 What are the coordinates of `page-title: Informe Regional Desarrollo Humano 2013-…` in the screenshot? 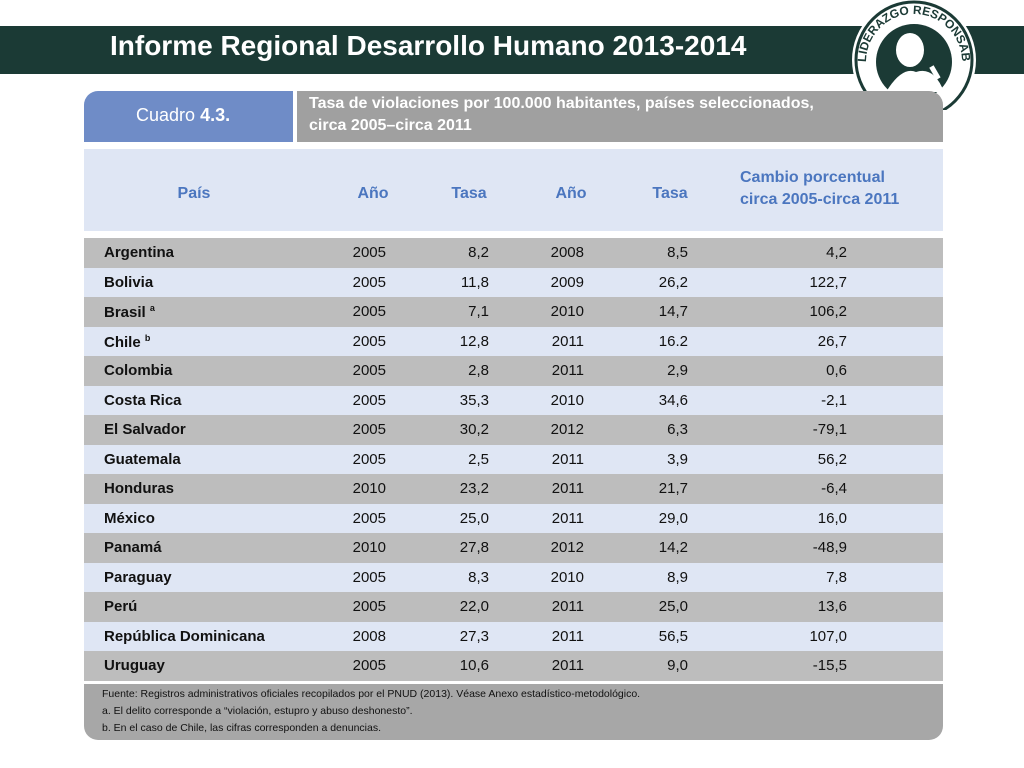 It's located at (428, 45).